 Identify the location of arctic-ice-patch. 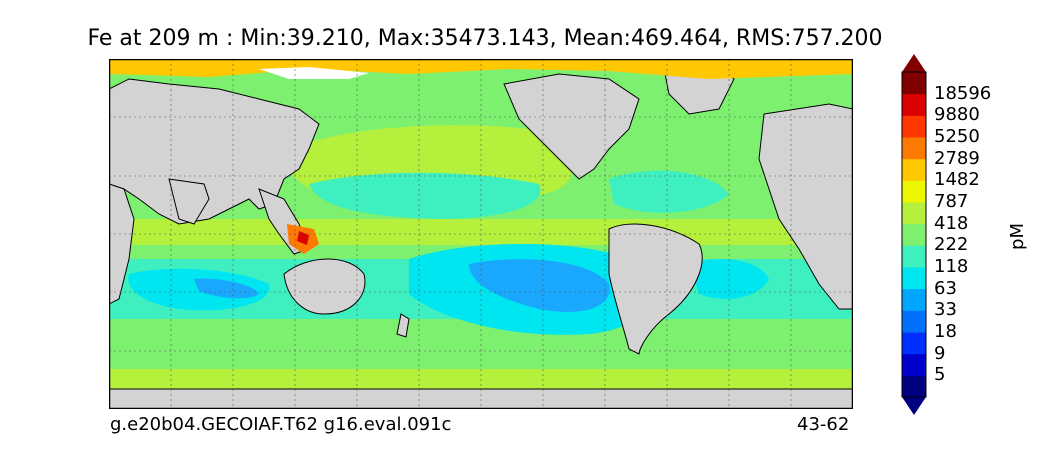
(314, 73).